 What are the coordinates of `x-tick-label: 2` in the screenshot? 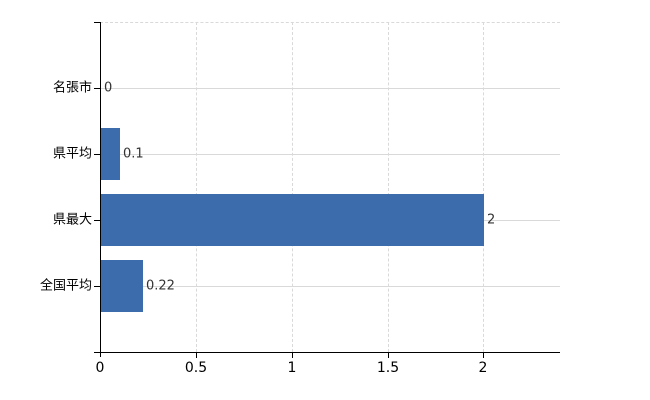 It's located at (483, 368).